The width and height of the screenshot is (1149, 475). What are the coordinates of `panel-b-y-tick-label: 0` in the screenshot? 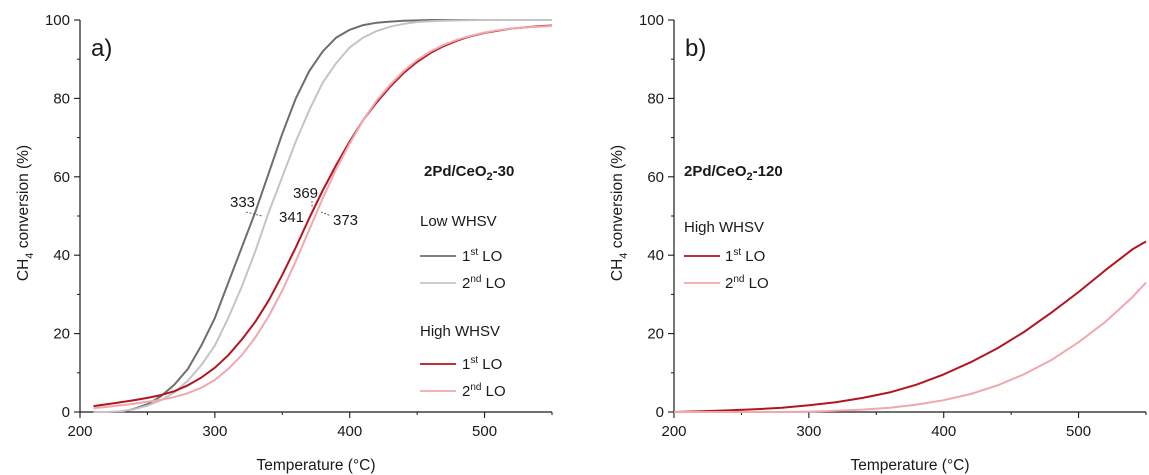 It's located at (660, 412).